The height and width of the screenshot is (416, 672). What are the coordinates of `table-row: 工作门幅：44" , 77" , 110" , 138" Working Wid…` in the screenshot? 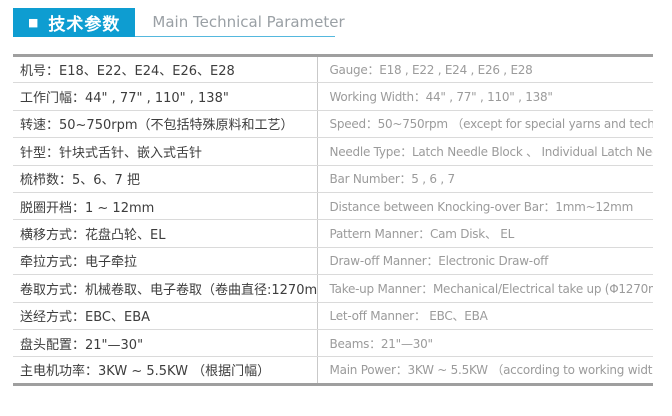 It's located at (333, 96).